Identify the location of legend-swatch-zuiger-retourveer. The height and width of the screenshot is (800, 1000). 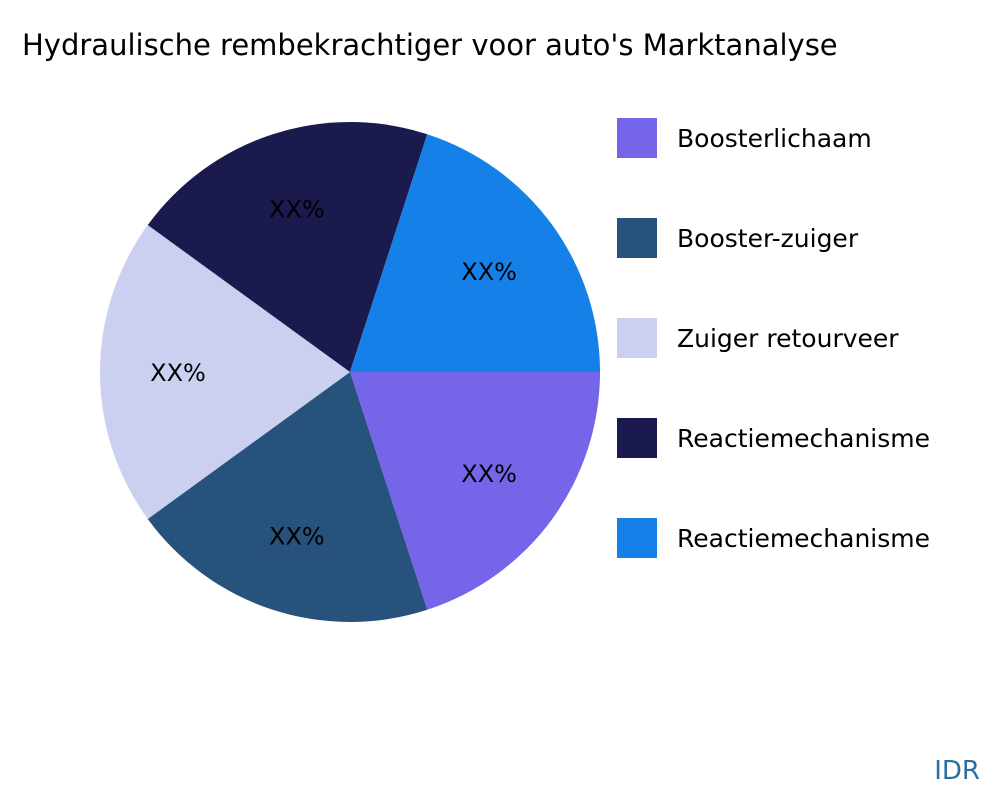
(637, 338).